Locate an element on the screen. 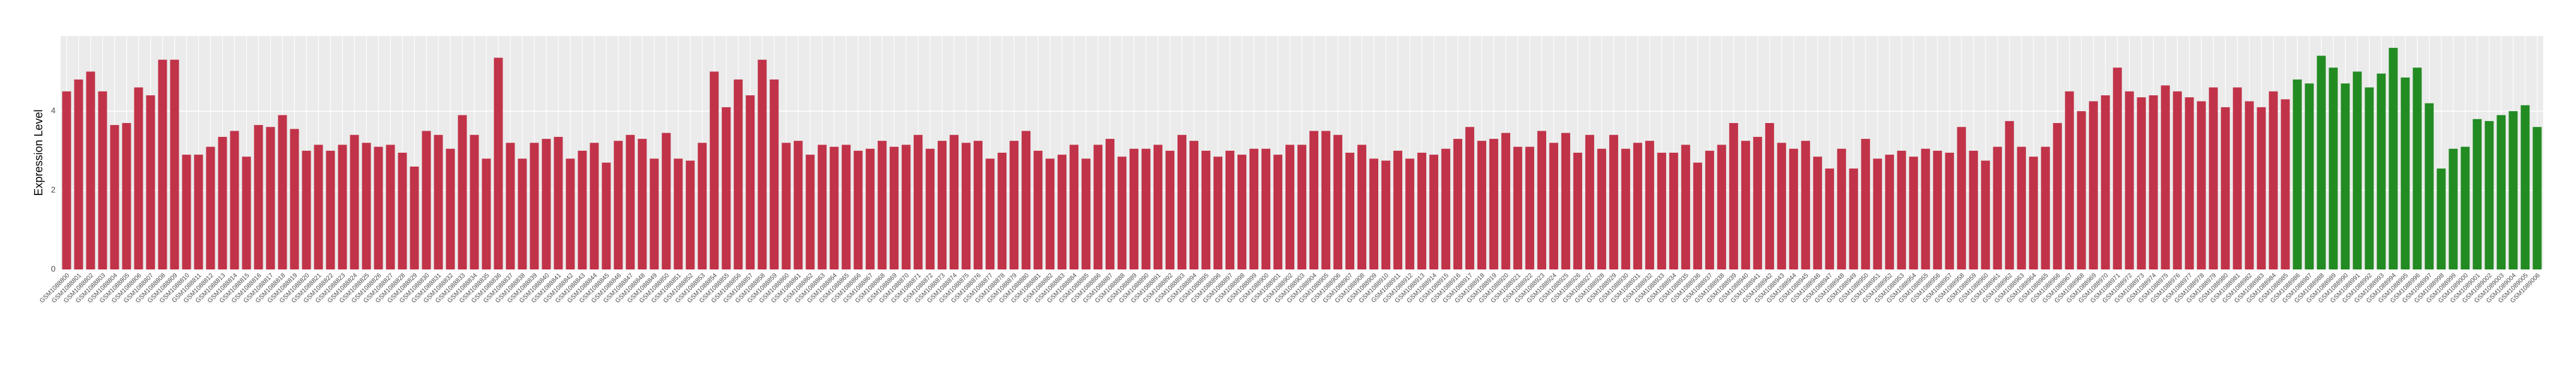  y-tick-label: 0 is located at coordinates (53, 268).